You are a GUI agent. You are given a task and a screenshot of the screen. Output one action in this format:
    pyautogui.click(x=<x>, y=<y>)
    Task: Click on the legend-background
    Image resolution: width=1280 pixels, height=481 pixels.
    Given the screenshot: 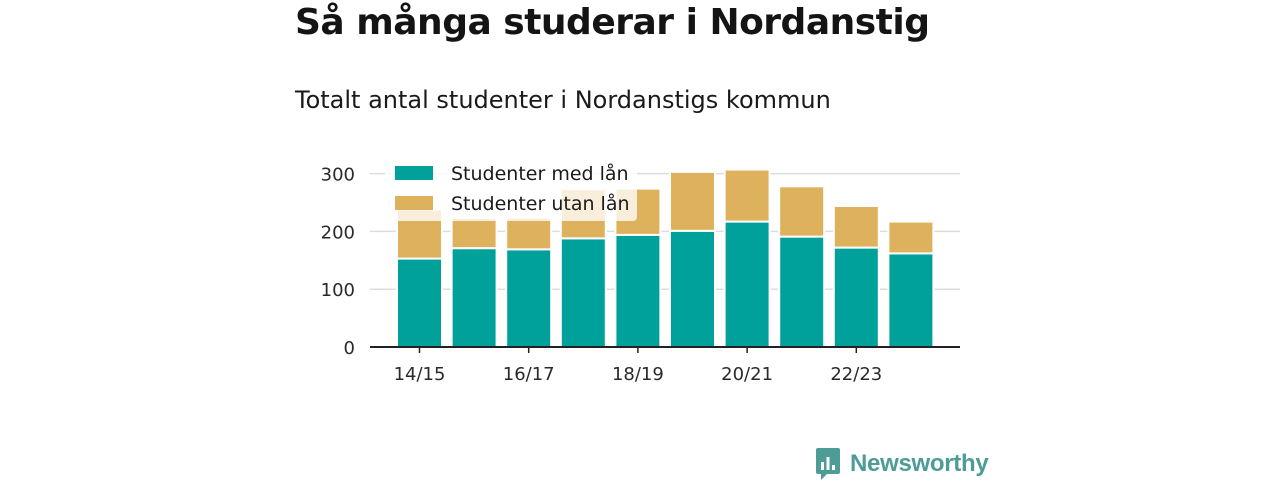 What is the action you would take?
    pyautogui.click(x=511, y=189)
    